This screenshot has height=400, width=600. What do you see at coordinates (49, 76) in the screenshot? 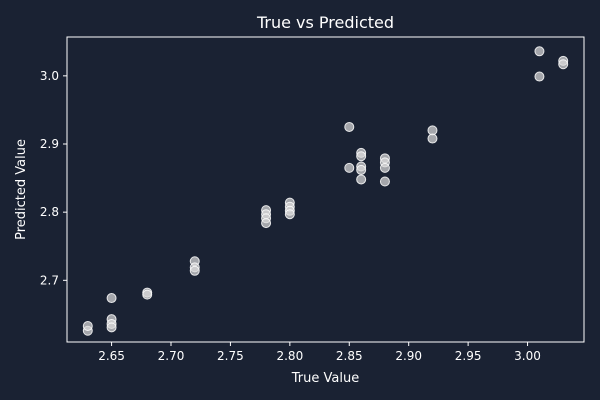
I see `y-tick-label: 3.0` at bounding box center [49, 76].